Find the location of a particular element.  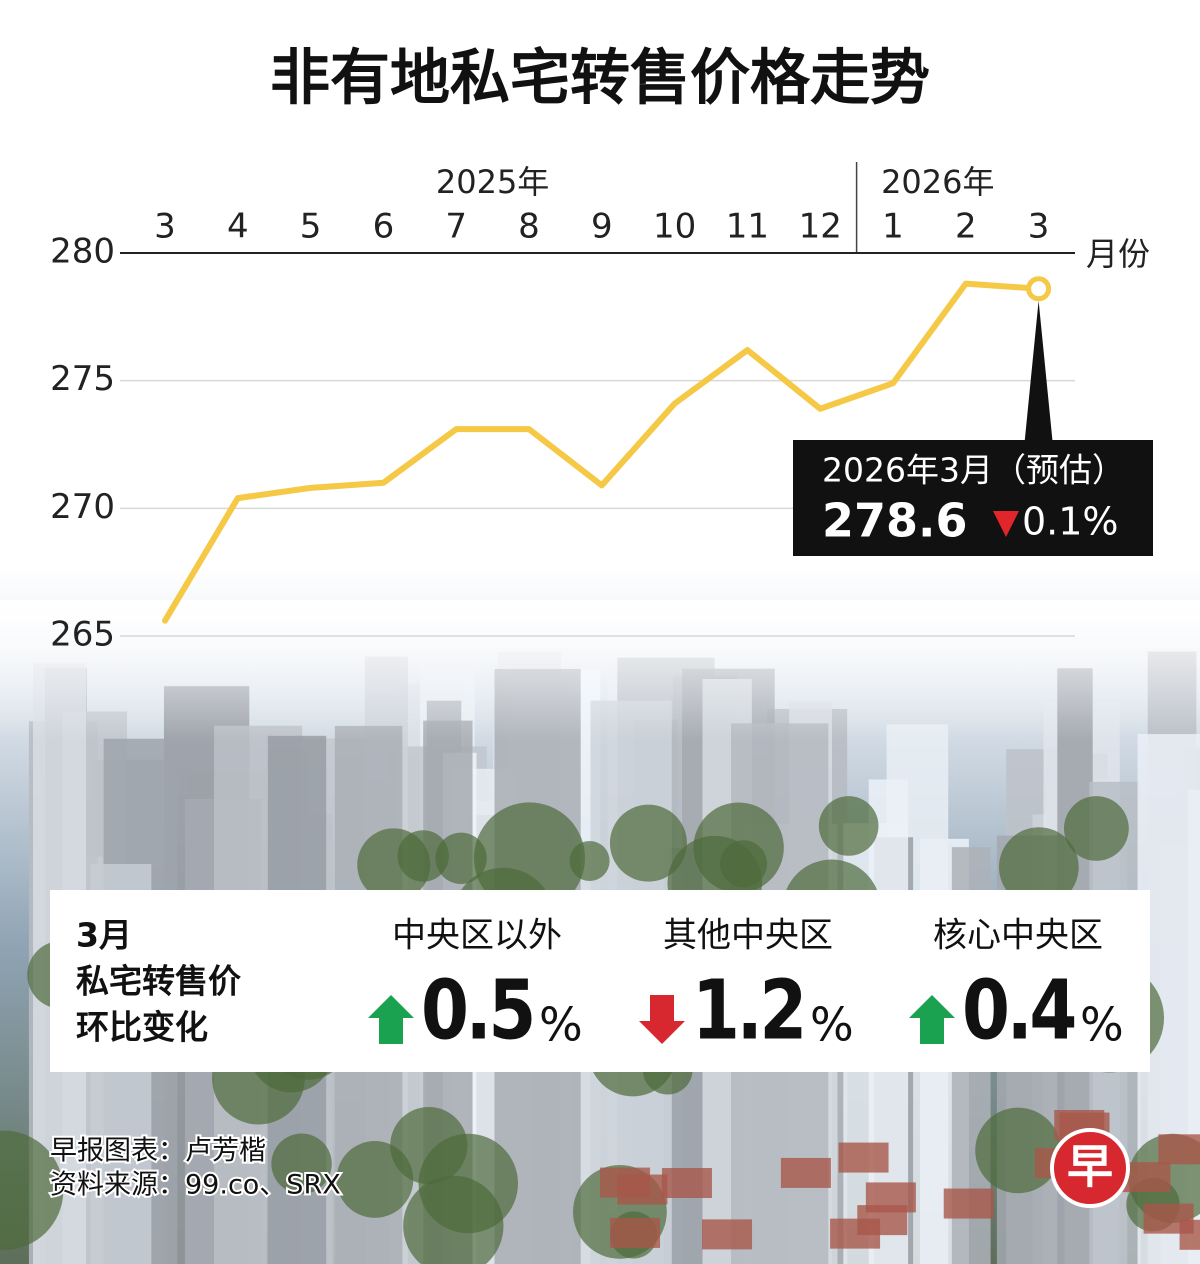

chart-title: 非有地私宅转售价格走势 is located at coordinates (600, 79).